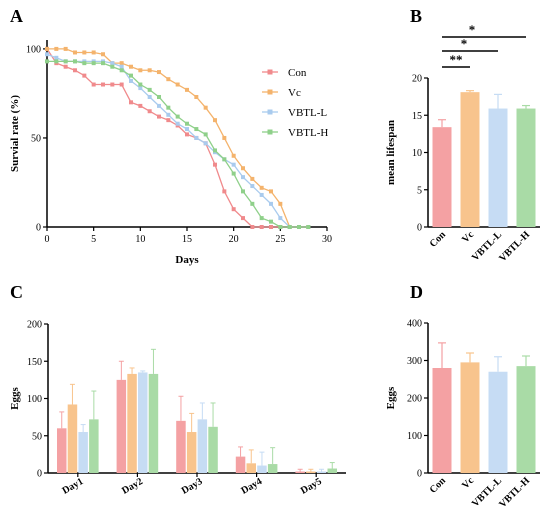 The width and height of the screenshot is (550, 523). I want to click on d-category-label: VBTL-H, so click(514, 492).